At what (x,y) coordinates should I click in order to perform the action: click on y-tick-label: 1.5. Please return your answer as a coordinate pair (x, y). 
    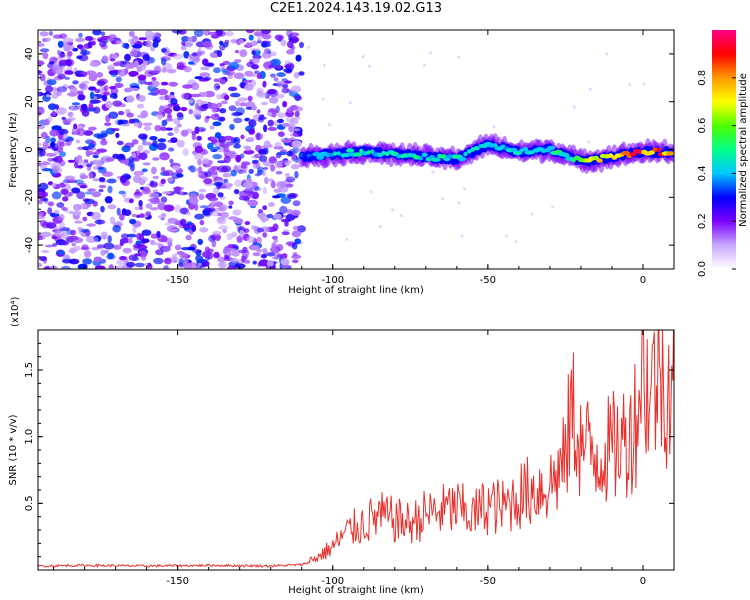
    Looking at the image, I should click on (29, 370).